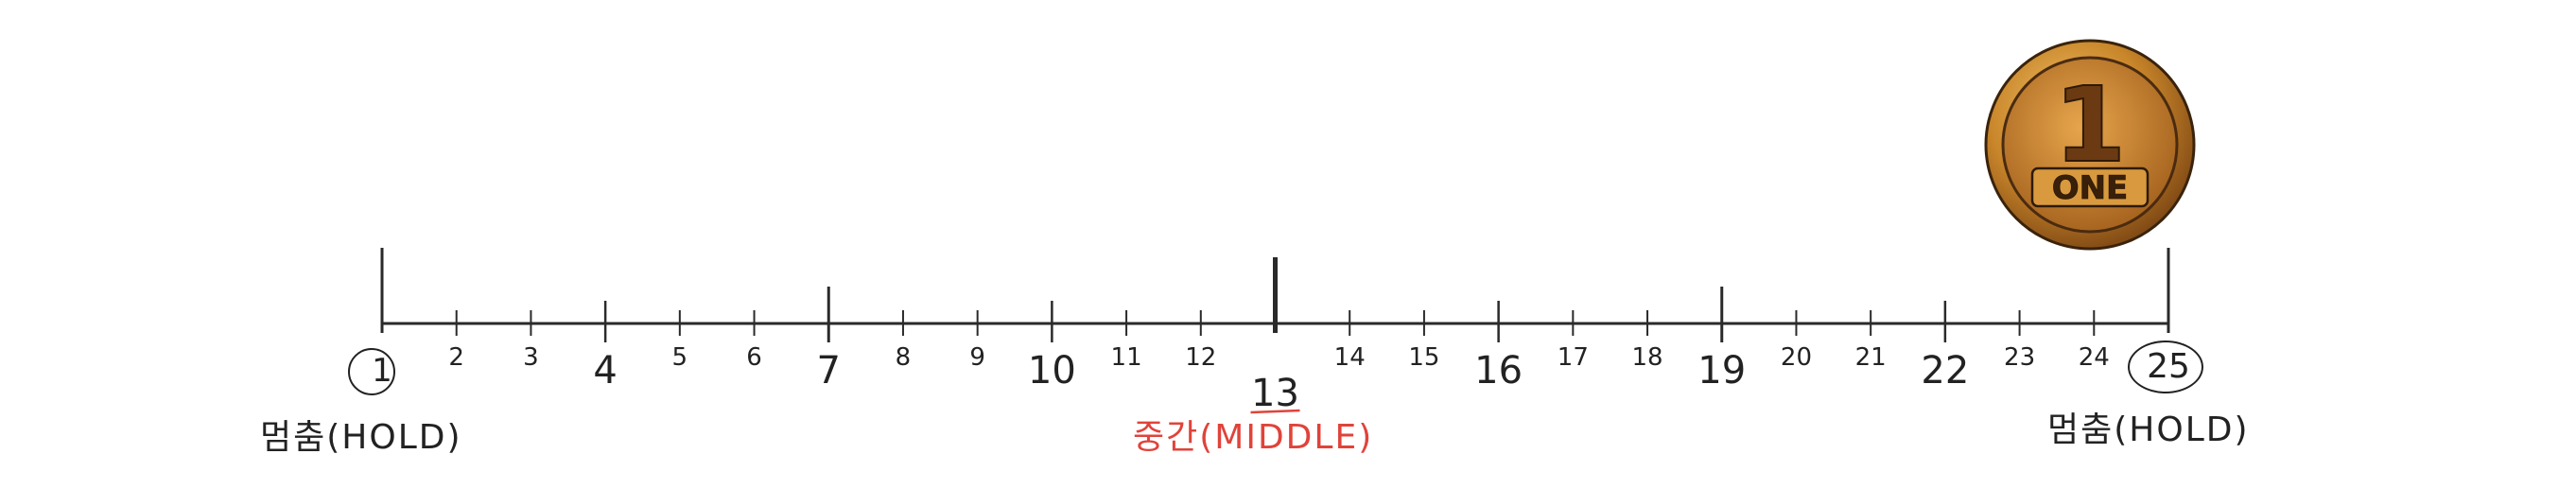 The image size is (2576, 489). I want to click on tick-label: 20, so click(1796, 357).